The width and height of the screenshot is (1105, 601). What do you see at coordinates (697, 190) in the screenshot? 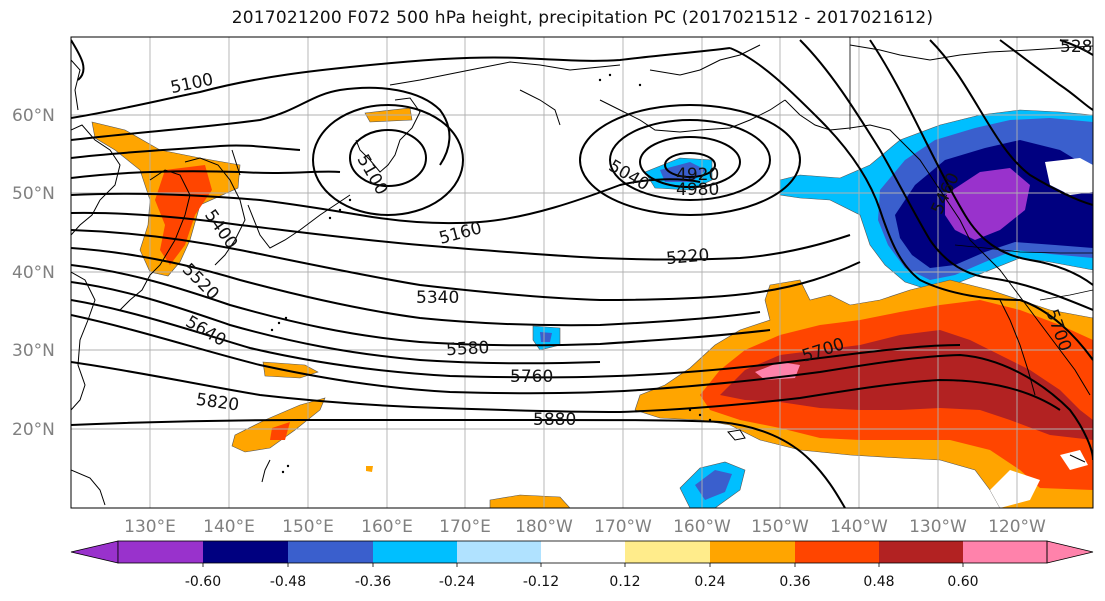
I see `contour-label: 4980` at bounding box center [697, 190].